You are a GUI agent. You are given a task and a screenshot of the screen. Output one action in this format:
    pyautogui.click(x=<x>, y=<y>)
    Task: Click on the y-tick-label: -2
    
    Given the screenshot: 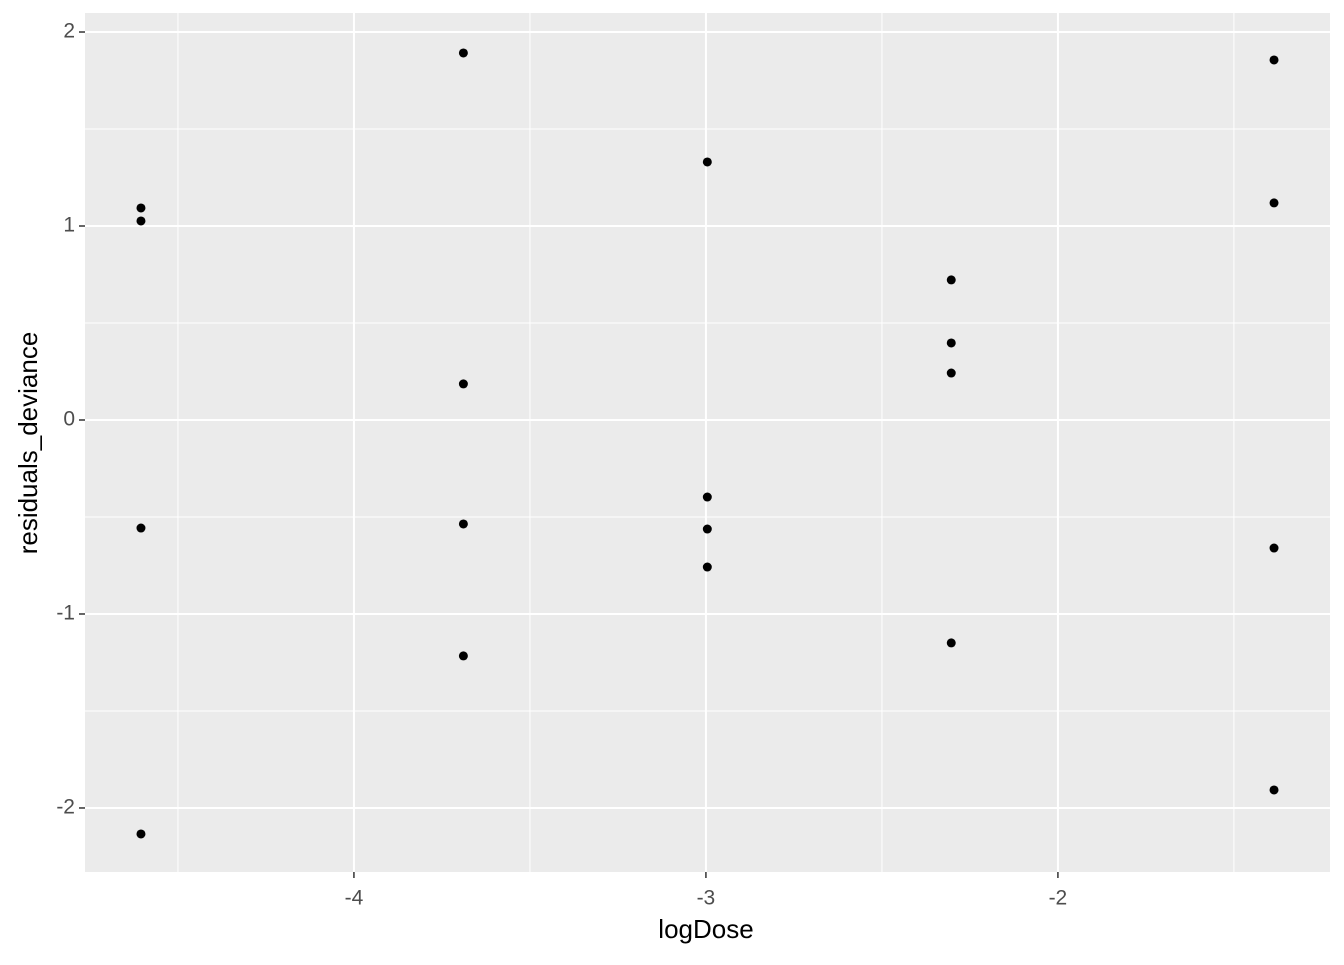 What is the action you would take?
    pyautogui.click(x=65, y=807)
    